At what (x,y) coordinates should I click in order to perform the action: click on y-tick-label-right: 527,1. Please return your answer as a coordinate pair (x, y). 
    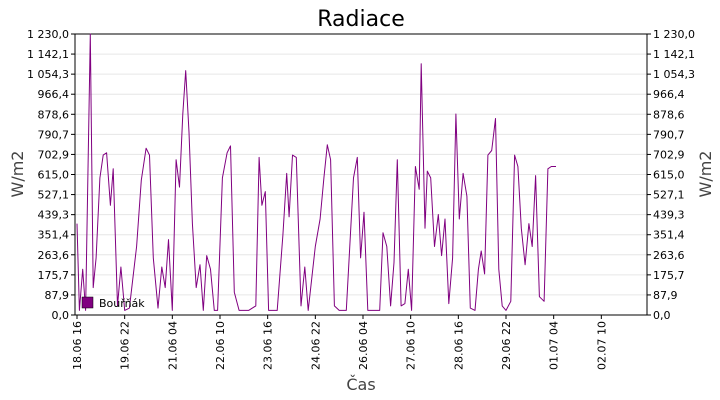
    Looking at the image, I should click on (669, 195).